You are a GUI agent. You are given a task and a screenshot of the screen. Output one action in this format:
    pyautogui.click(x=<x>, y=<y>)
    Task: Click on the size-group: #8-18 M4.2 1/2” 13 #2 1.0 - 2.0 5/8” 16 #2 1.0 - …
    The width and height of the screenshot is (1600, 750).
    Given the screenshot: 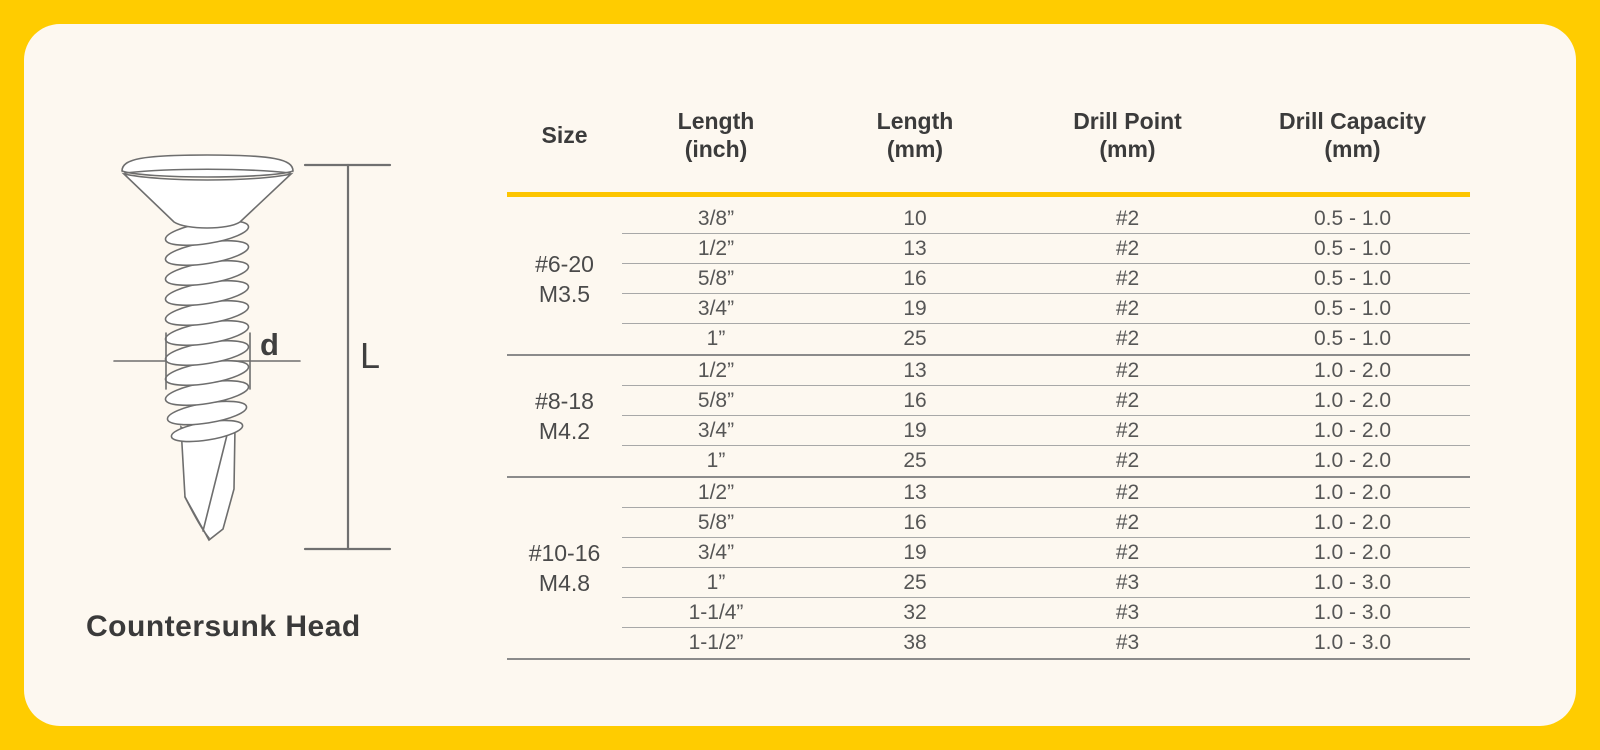 What is the action you would take?
    pyautogui.click(x=988, y=417)
    